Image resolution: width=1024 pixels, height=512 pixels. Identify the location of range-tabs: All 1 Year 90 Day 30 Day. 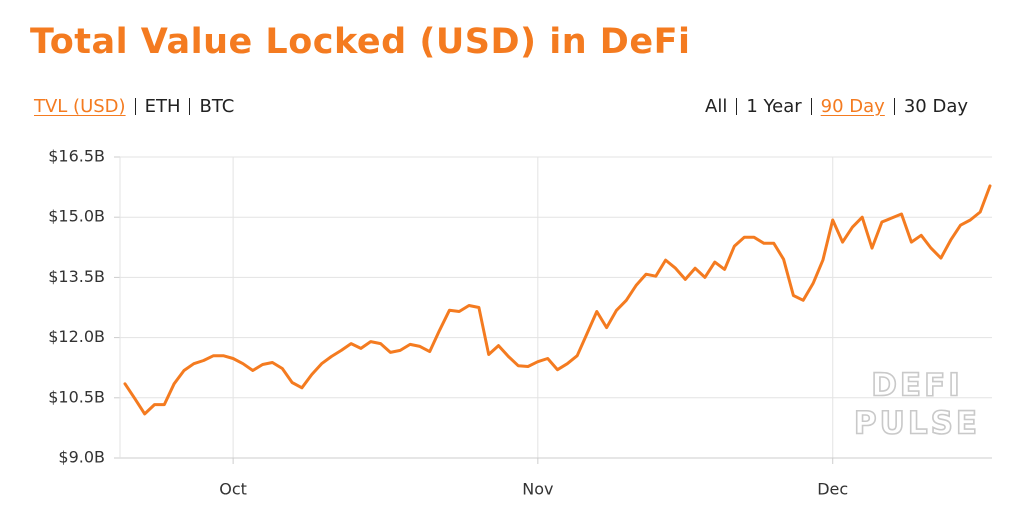
(836, 106).